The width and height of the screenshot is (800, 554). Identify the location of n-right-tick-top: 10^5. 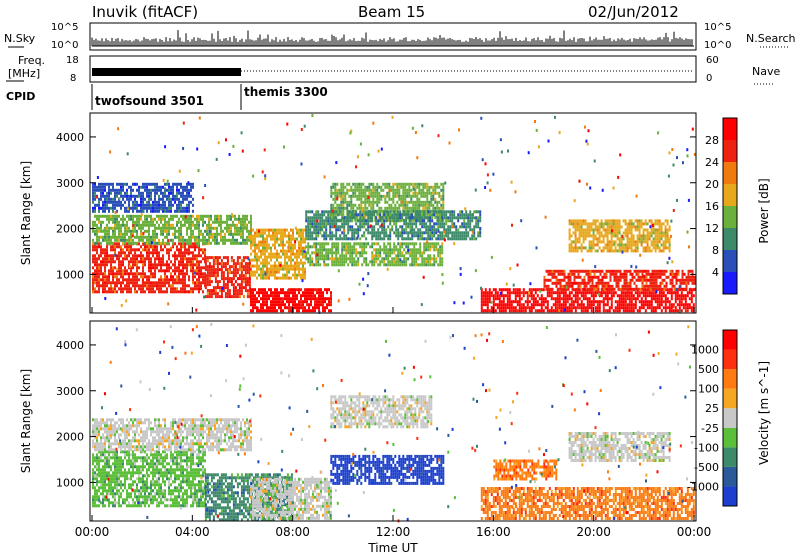
(717, 27).